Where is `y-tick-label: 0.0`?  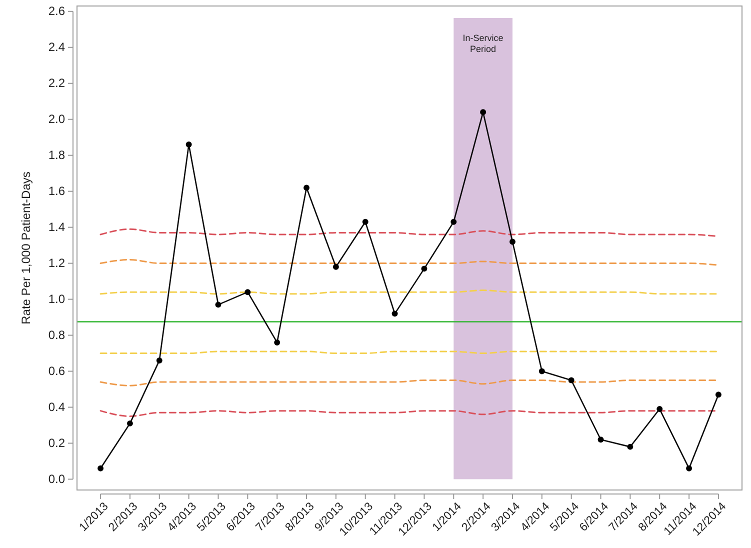
y-tick-label: 0.0 is located at coordinates (57, 479).